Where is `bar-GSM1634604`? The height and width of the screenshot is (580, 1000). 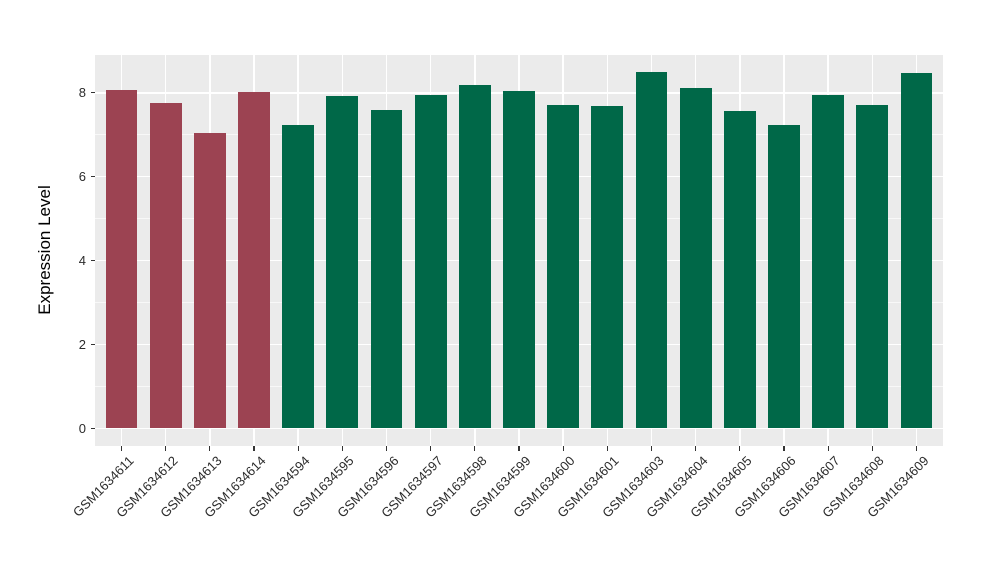 bar-GSM1634604 is located at coordinates (695, 258).